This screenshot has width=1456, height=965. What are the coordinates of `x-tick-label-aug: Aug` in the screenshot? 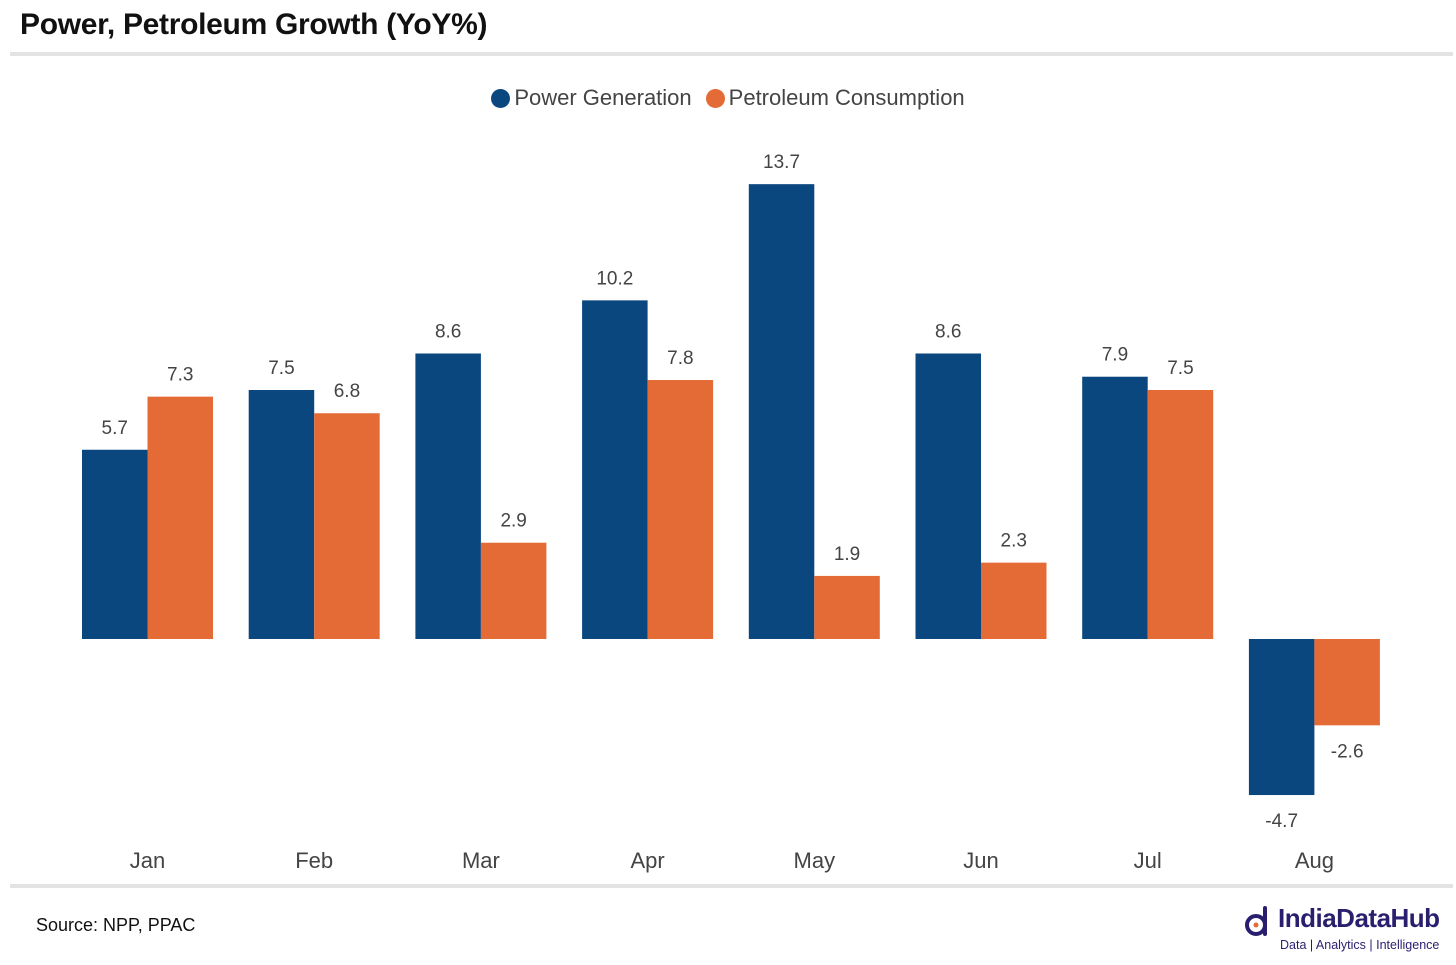 It's located at (1314, 860).